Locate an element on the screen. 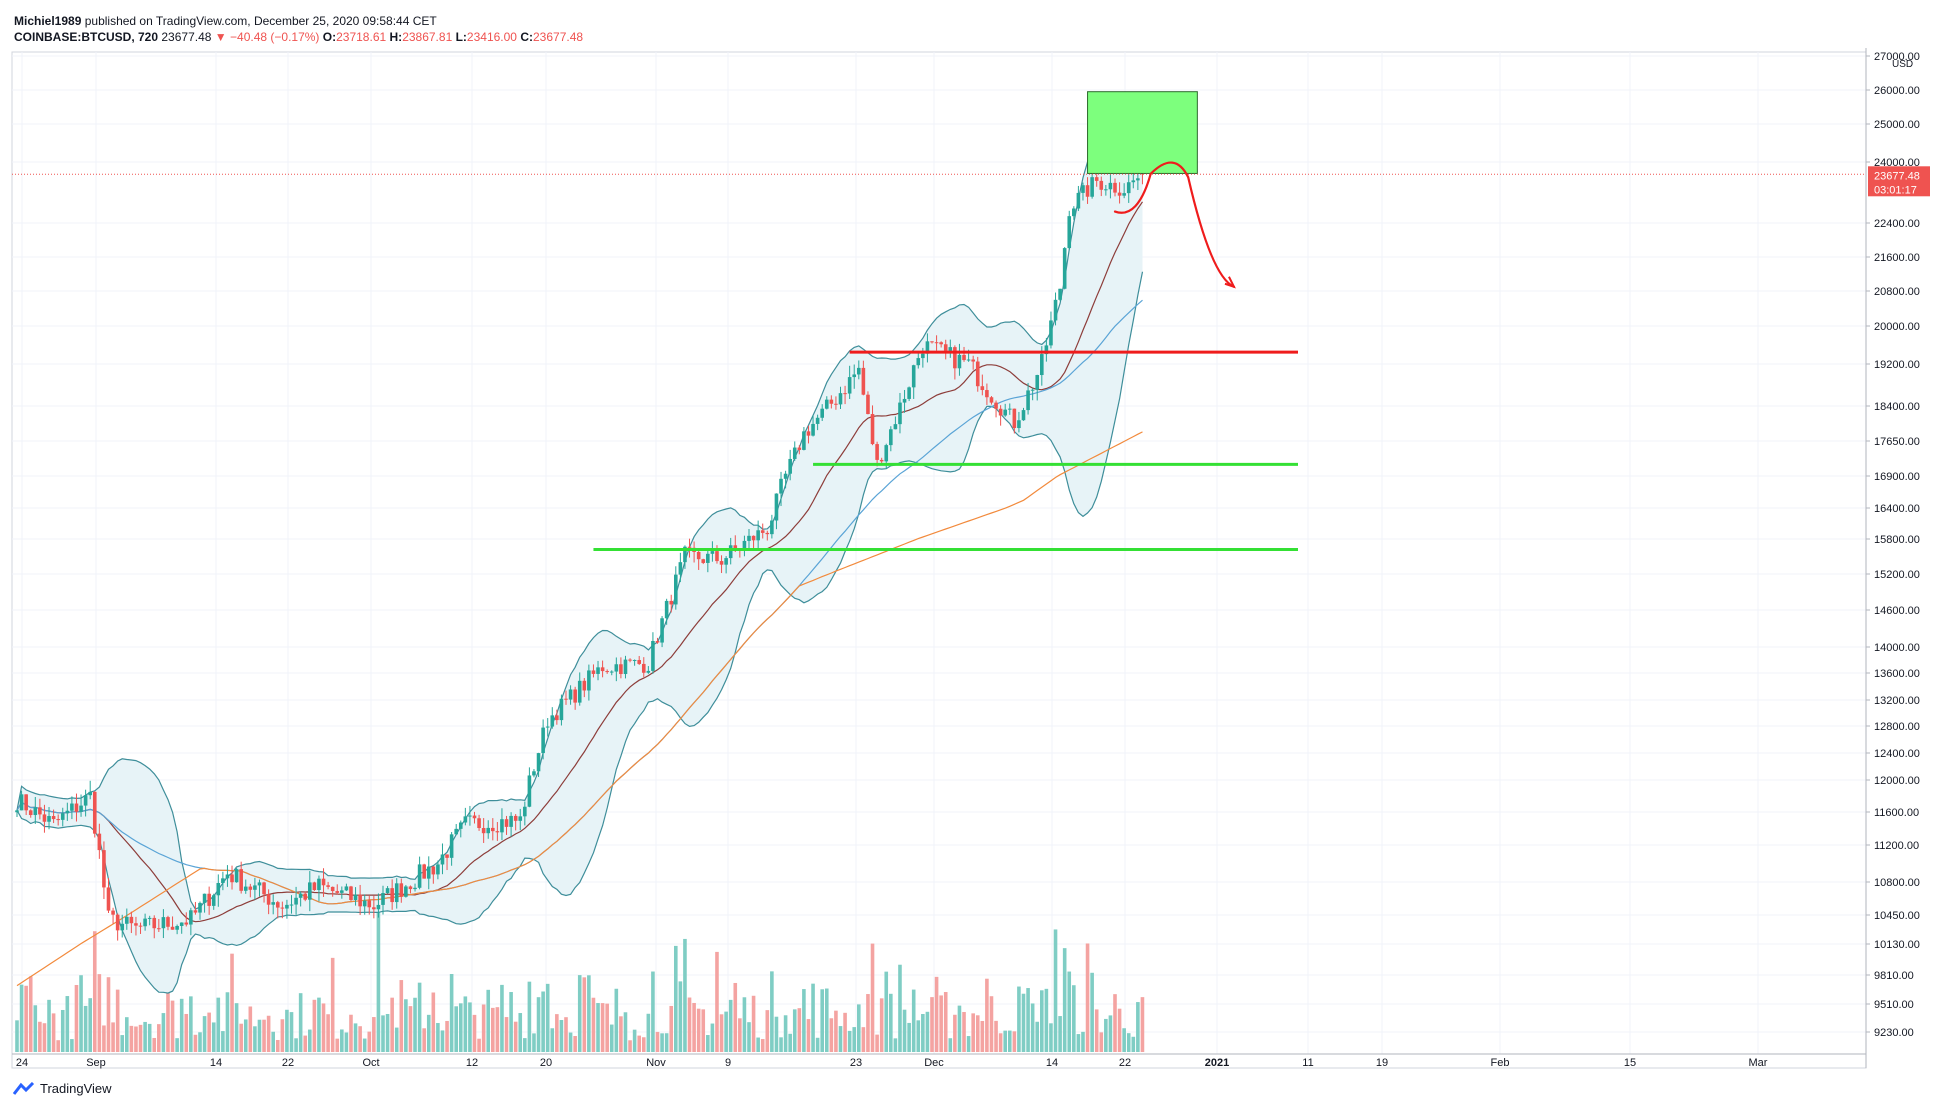 The image size is (1942, 1112). high-value: 23867.81 is located at coordinates (427, 37).